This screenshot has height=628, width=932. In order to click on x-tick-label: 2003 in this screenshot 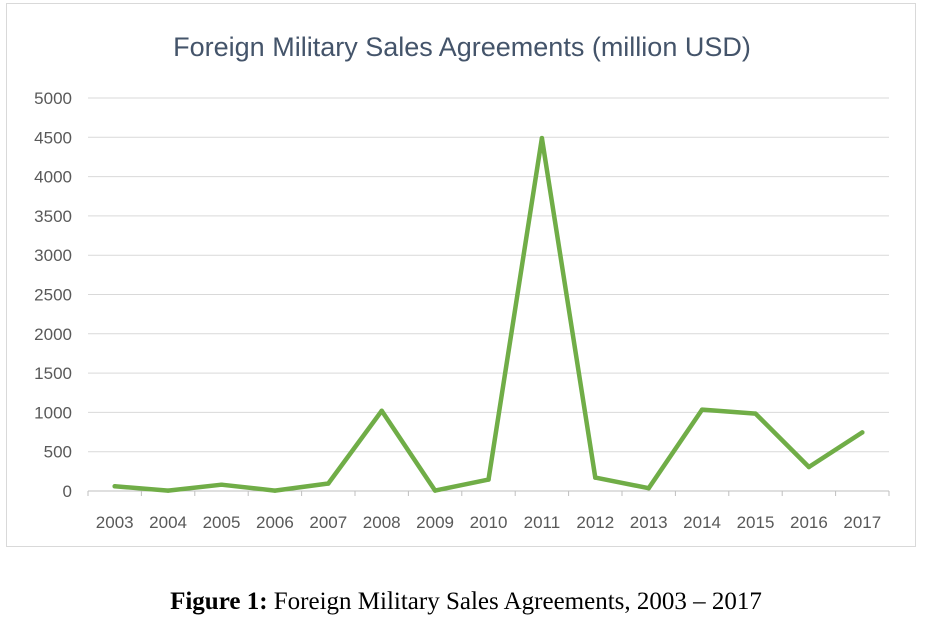, I will do `click(115, 522)`.